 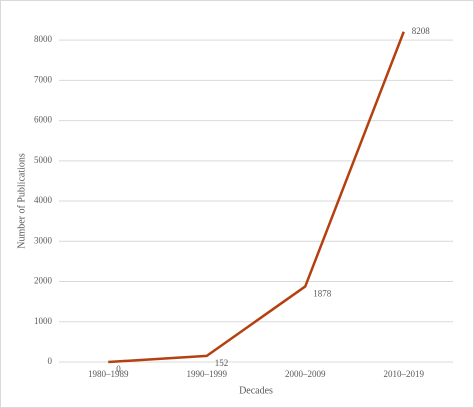 I want to click on x-tick-label: 2000–2009, so click(x=305, y=374).